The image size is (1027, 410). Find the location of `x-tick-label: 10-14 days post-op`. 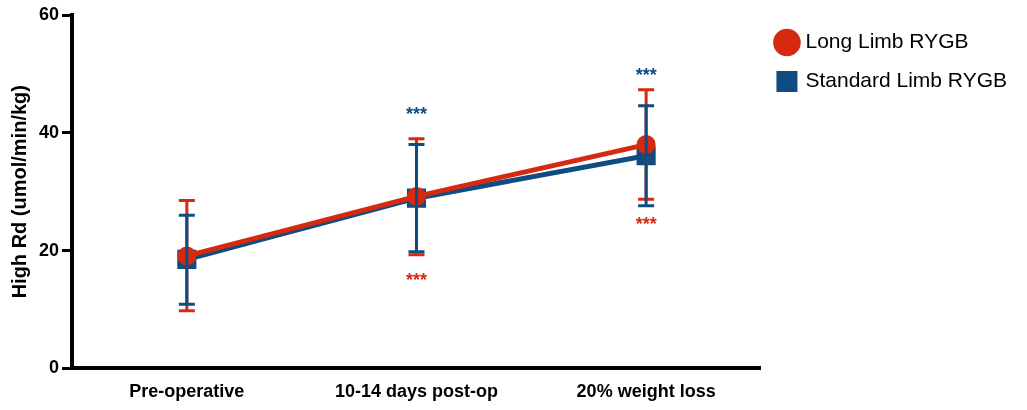

x-tick-label: 10-14 days post-op is located at coordinates (416, 391).